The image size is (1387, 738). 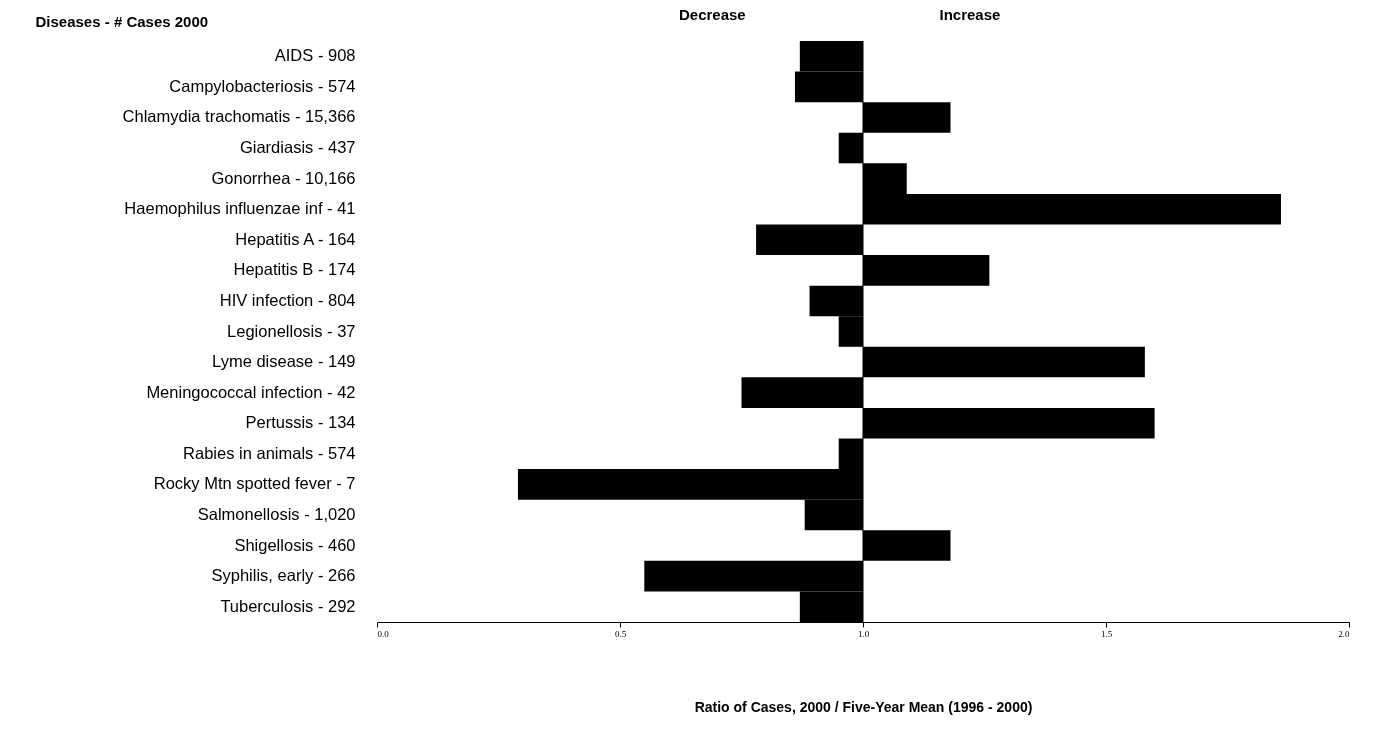 What do you see at coordinates (251, 391) in the screenshot?
I see `y-tick-label: Meningococcal infection - 42` at bounding box center [251, 391].